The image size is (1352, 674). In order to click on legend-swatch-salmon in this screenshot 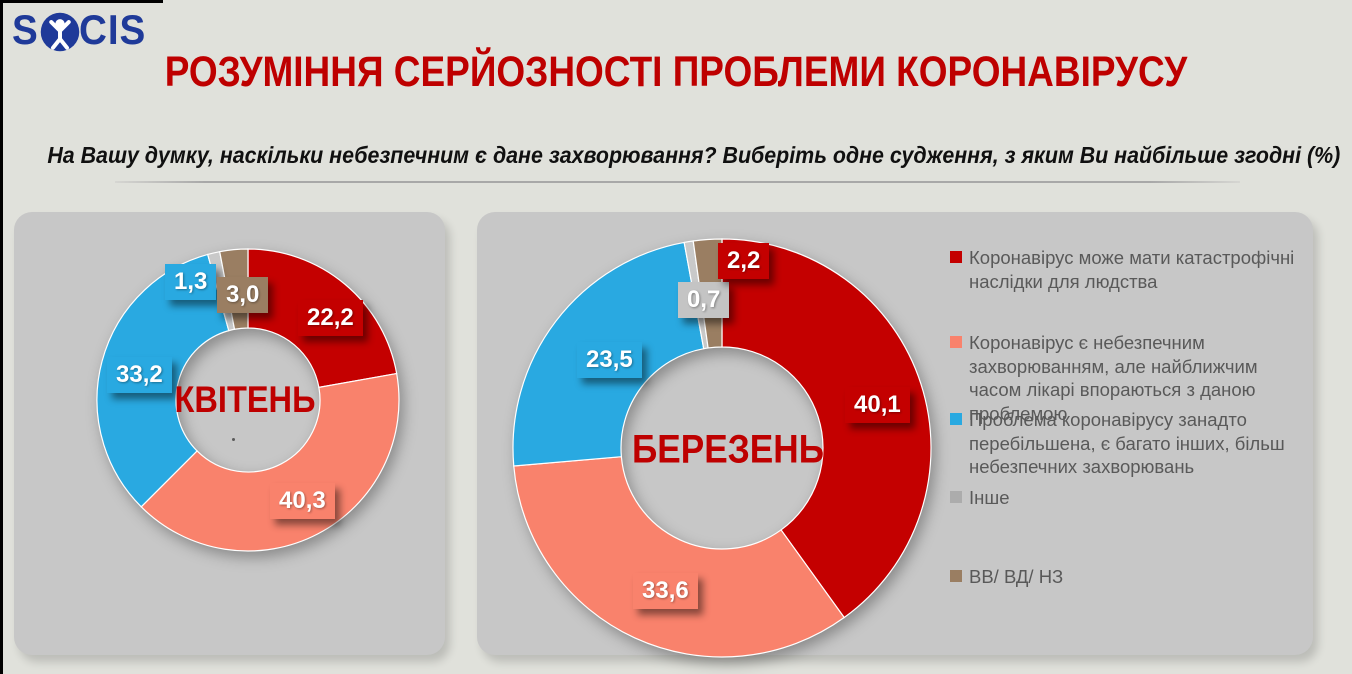, I will do `click(956, 342)`.